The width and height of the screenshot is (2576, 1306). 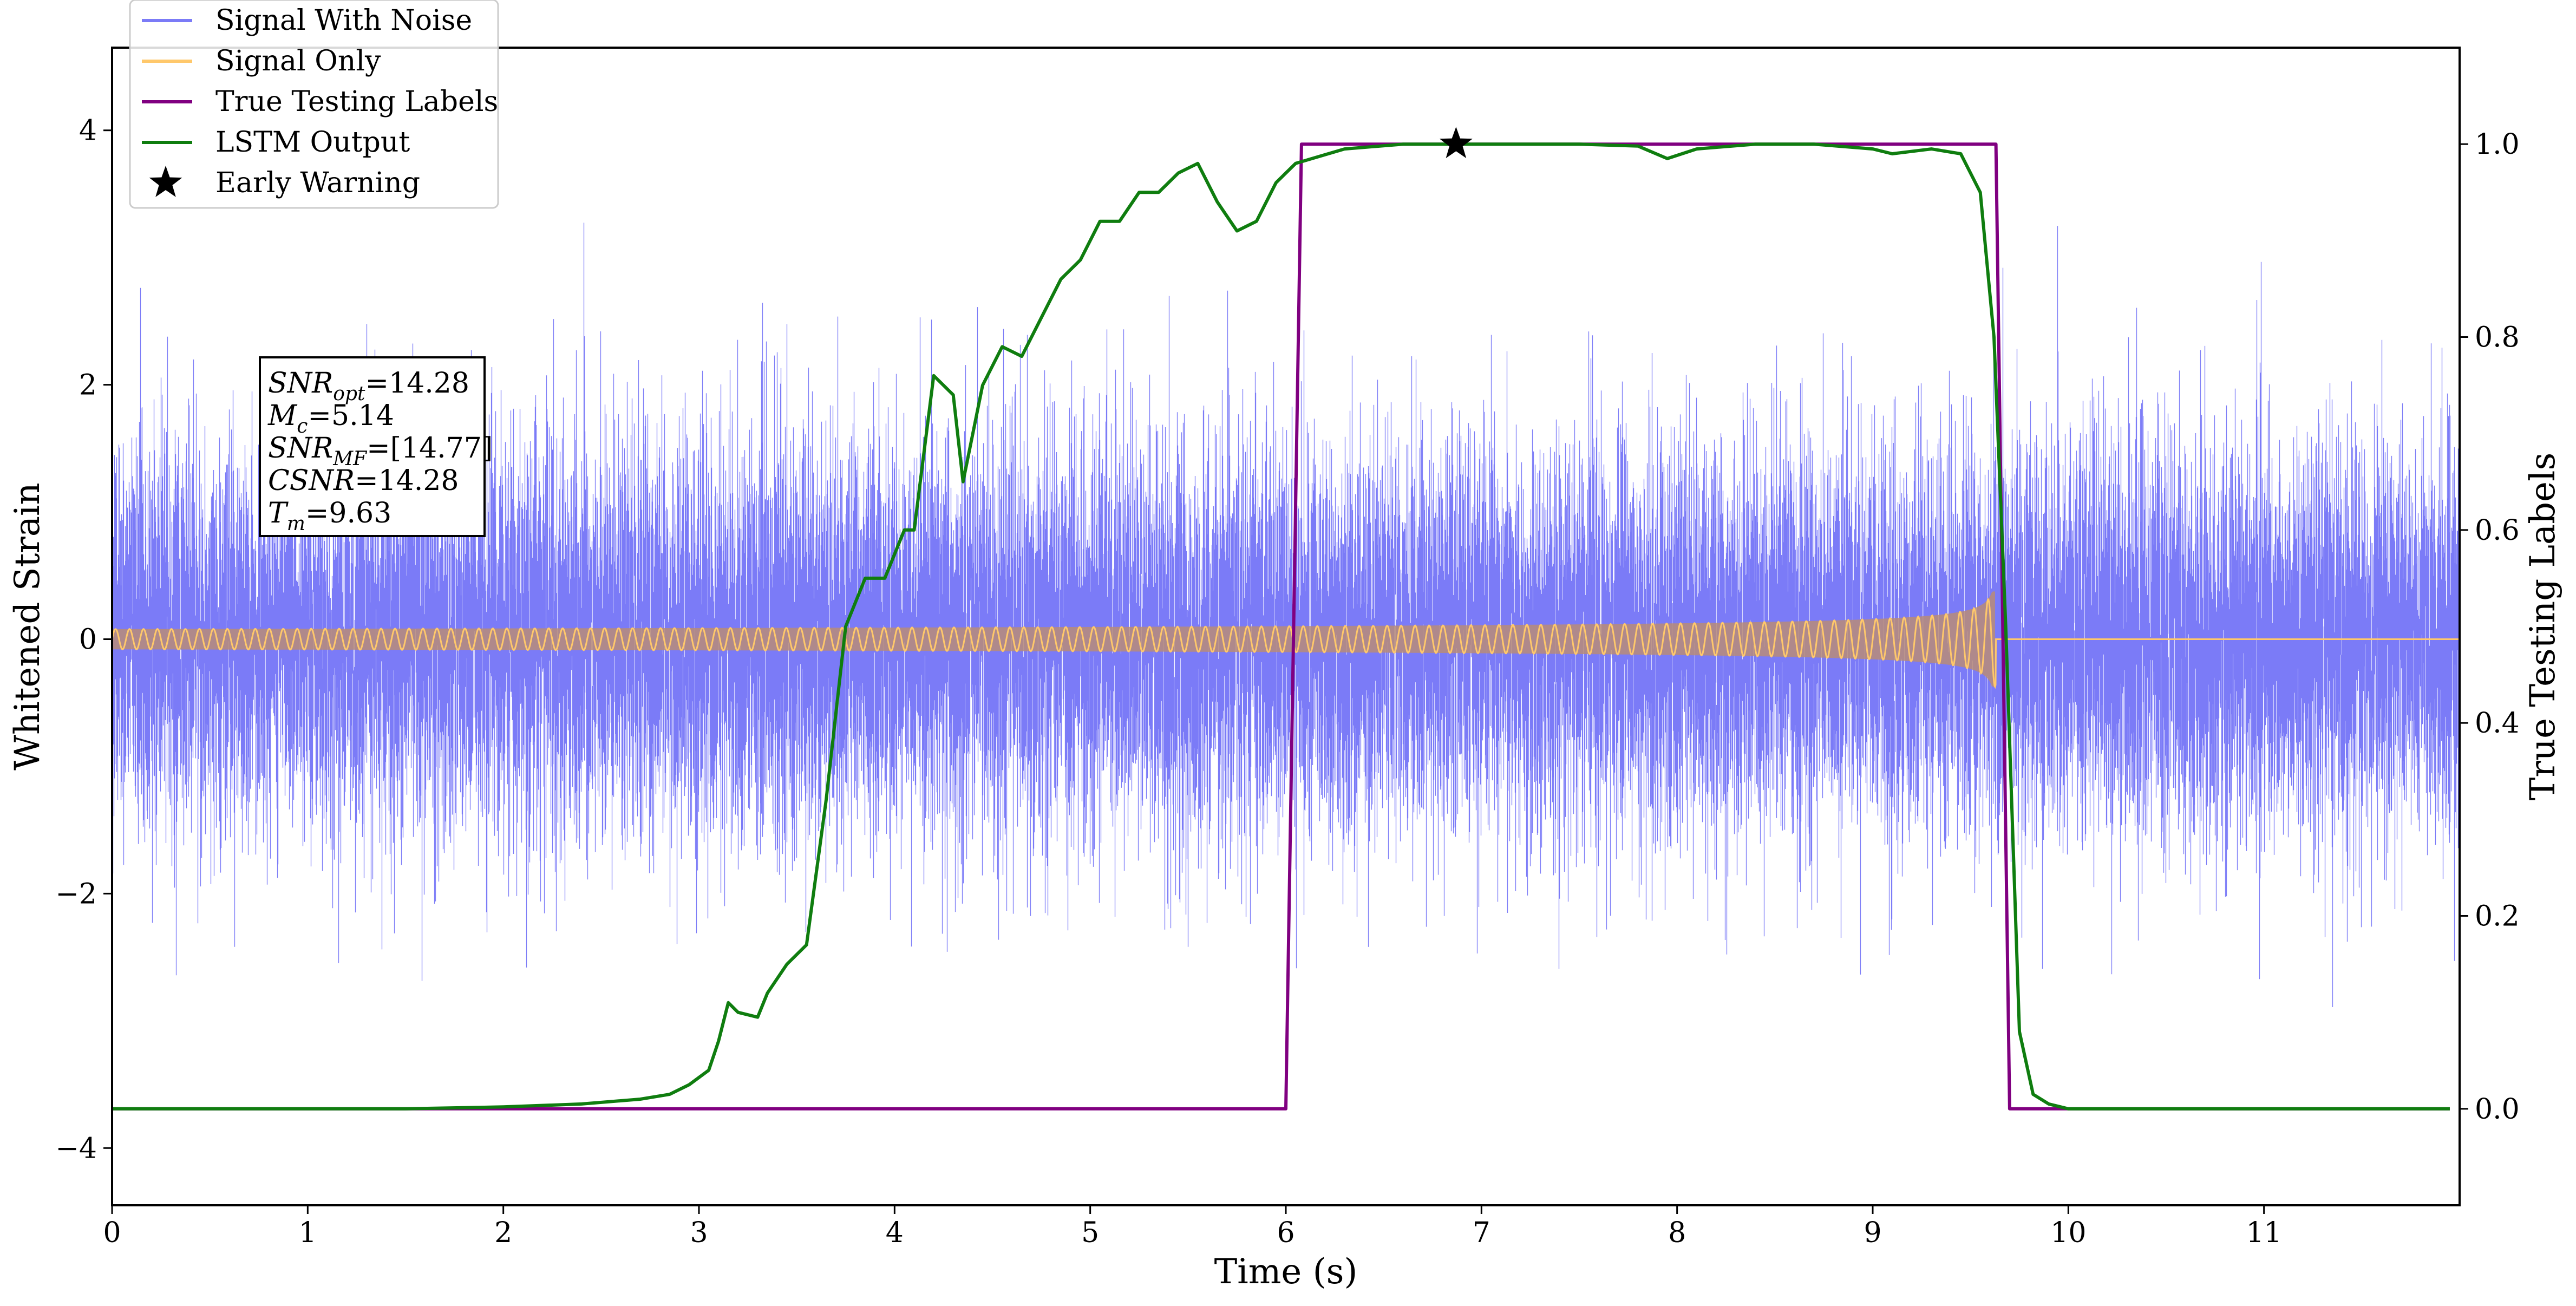 What do you see at coordinates (699, 1233) in the screenshot?
I see `x-tick-label: 3` at bounding box center [699, 1233].